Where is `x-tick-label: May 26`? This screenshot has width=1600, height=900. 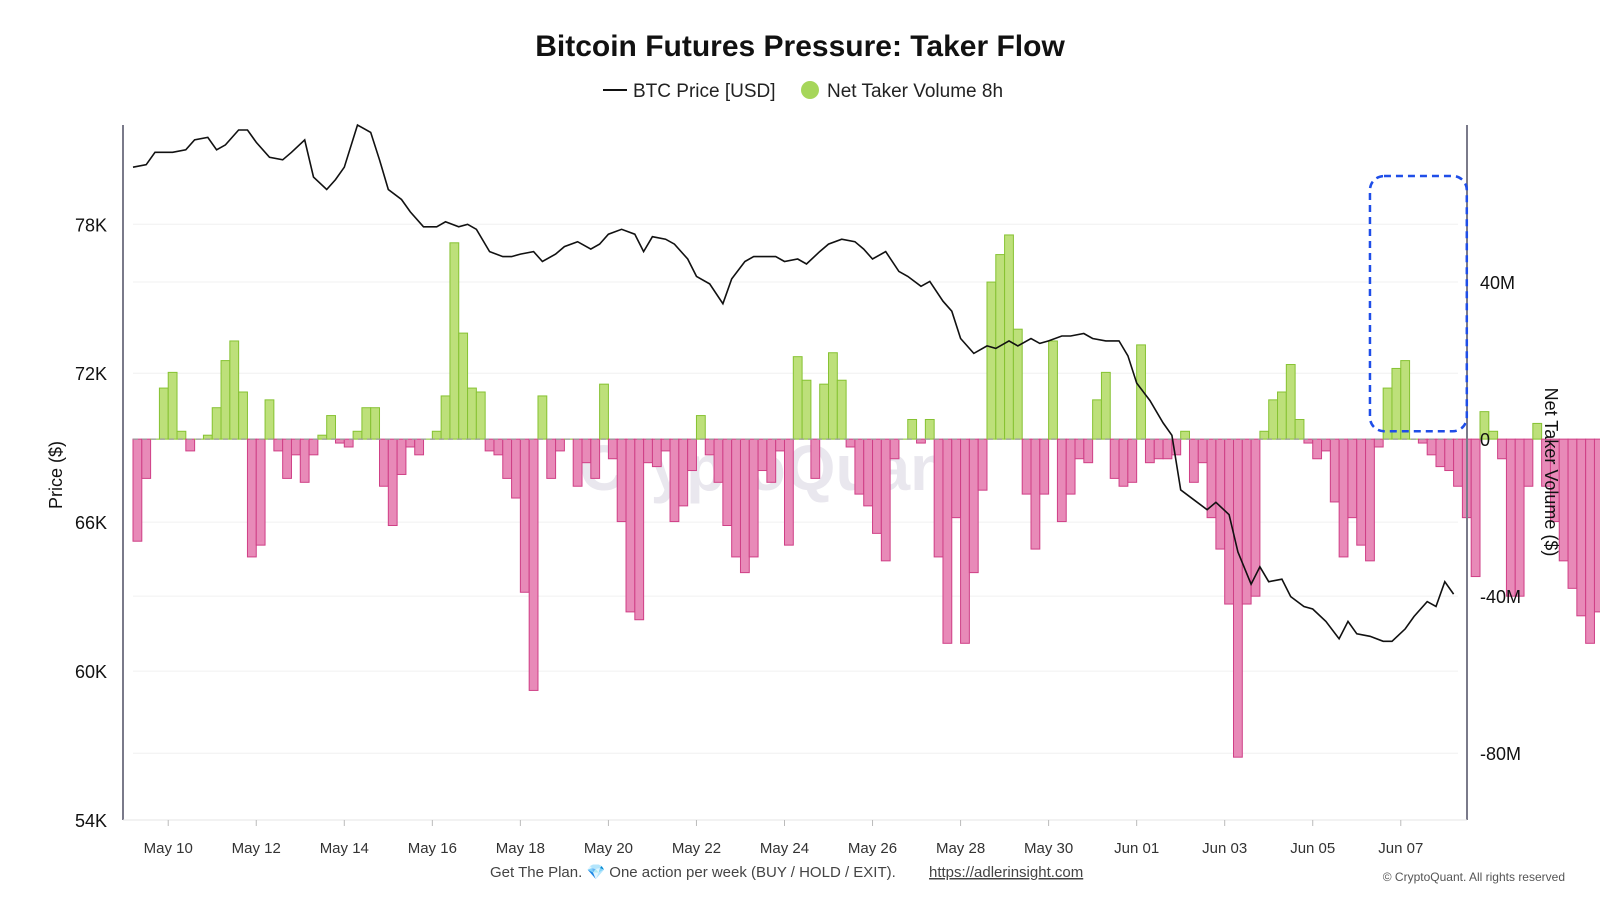
x-tick-label: May 26 is located at coordinates (872, 848).